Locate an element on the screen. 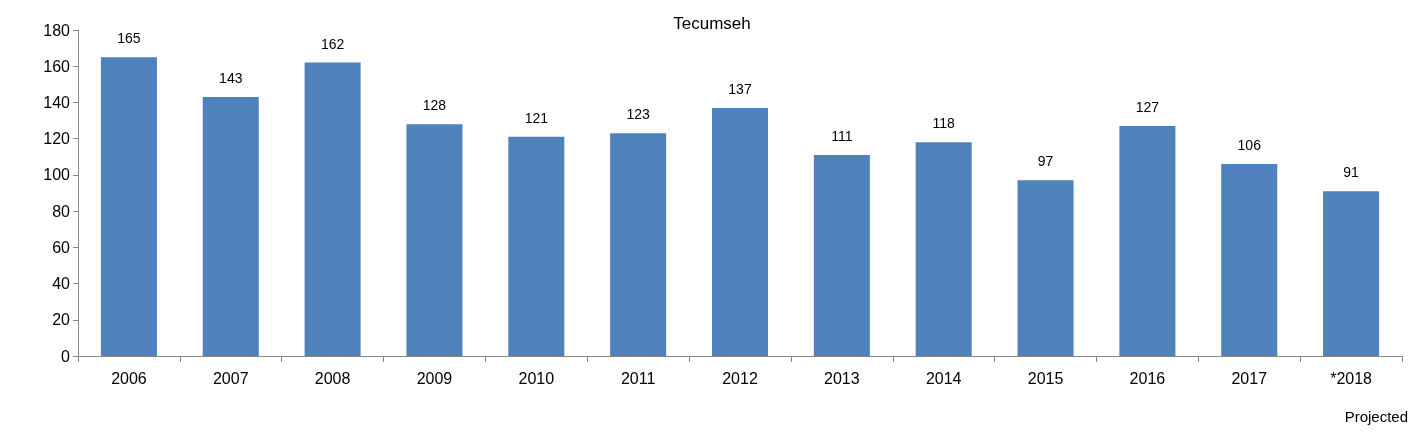 This screenshot has width=1424, height=434. data-label: 118 is located at coordinates (944, 123).